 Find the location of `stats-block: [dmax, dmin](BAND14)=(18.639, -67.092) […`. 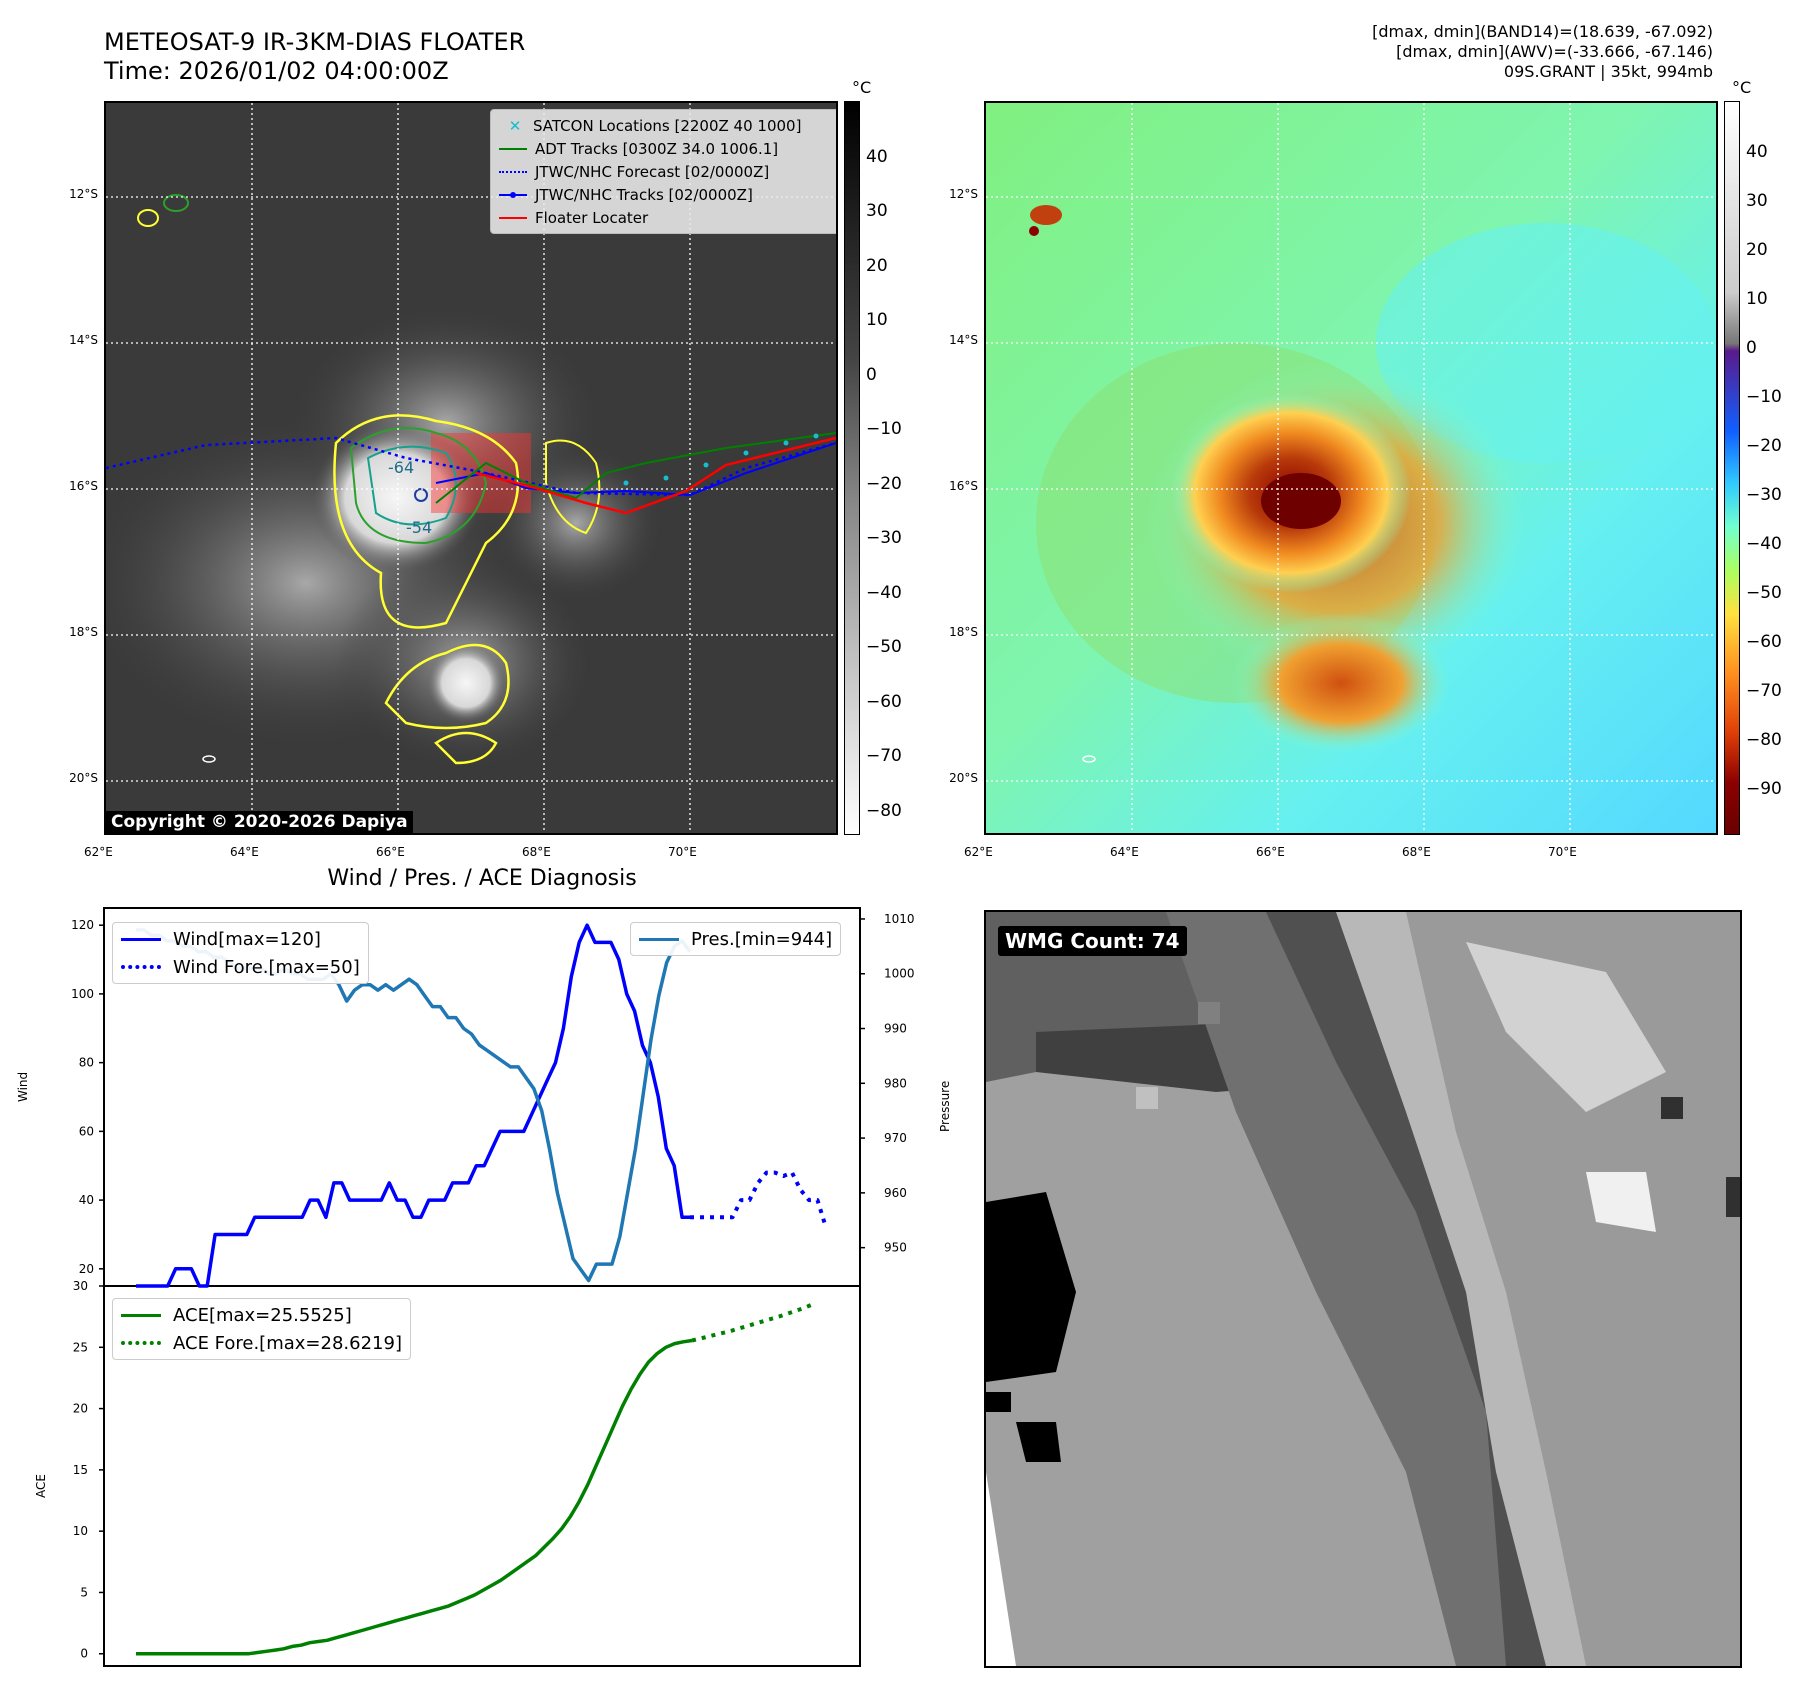

stats-block: [dmax, dmin](BAND14)=(18.639, -67.092) [… is located at coordinates (1542, 52).